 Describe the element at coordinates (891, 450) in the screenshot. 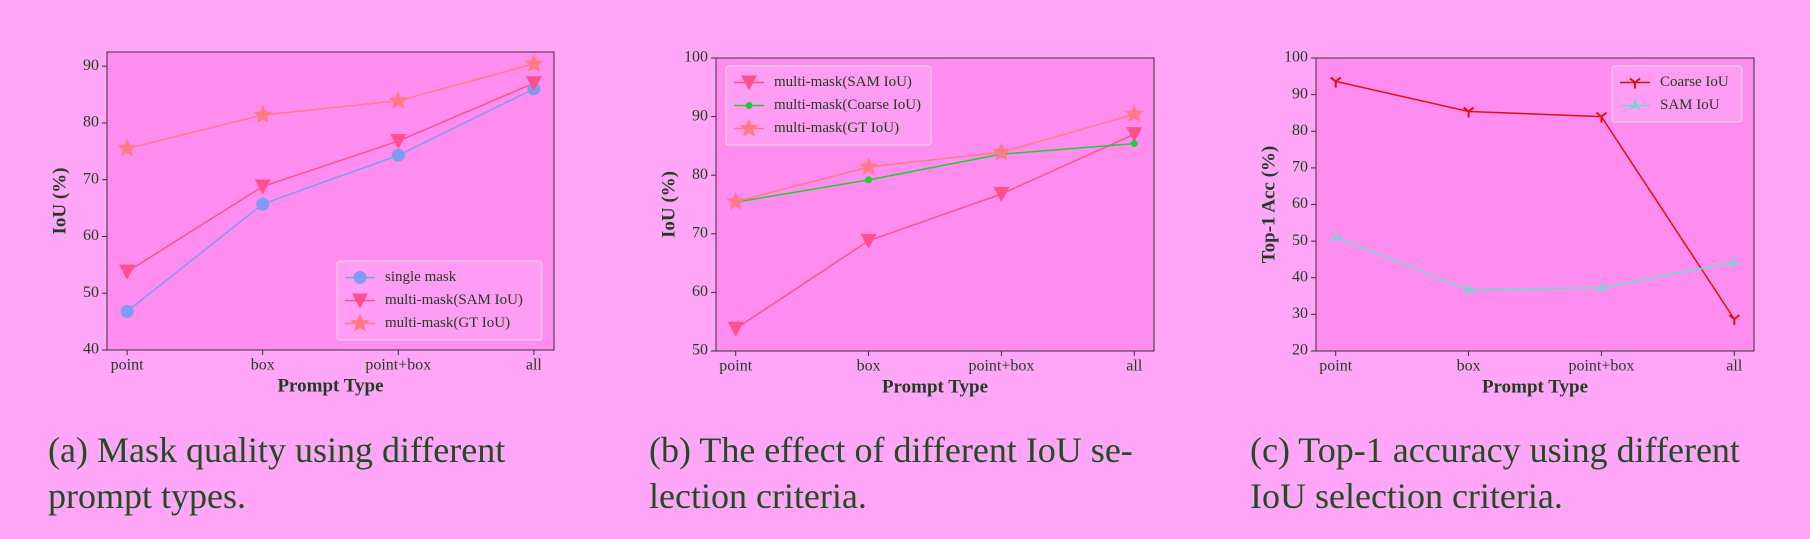

I see `caption: (b) The effect of different IoU se-` at that location.